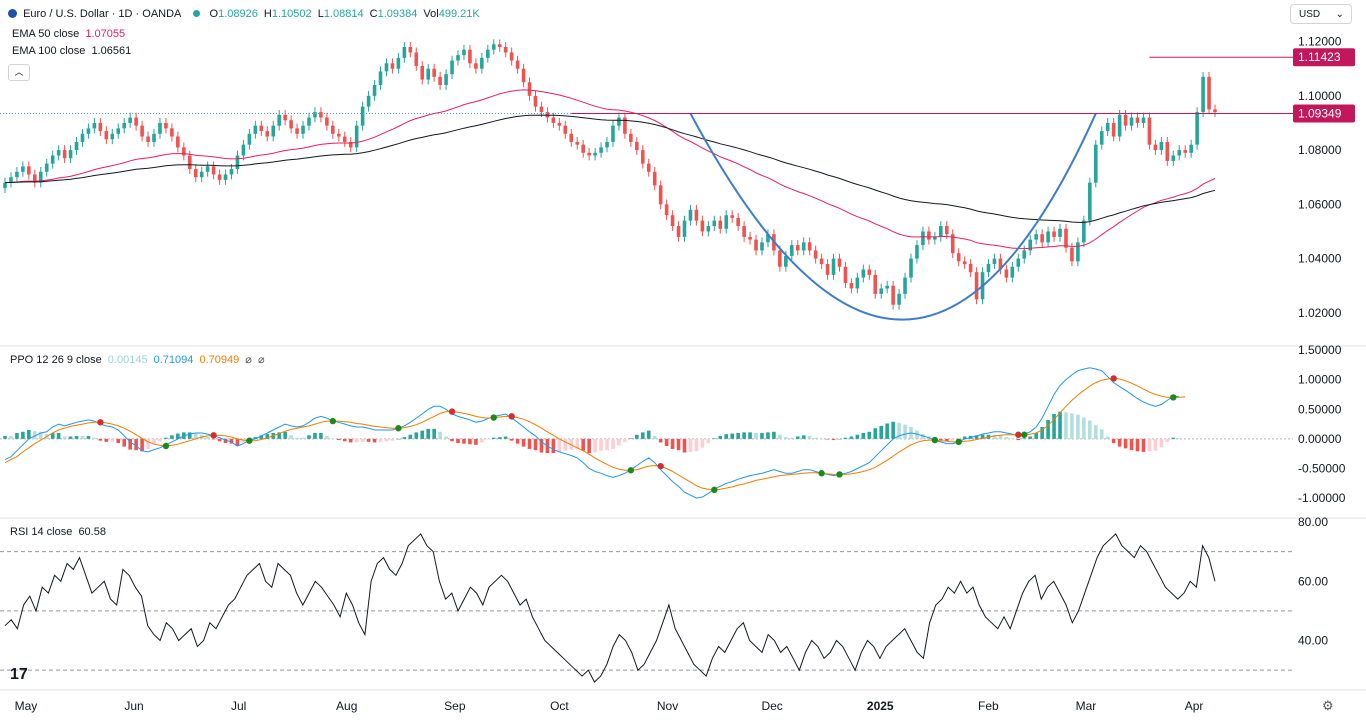 The height and width of the screenshot is (721, 1366). What do you see at coordinates (59, 532) in the screenshot?
I see `rsi-legend: RSI 14 close 60.58` at bounding box center [59, 532].